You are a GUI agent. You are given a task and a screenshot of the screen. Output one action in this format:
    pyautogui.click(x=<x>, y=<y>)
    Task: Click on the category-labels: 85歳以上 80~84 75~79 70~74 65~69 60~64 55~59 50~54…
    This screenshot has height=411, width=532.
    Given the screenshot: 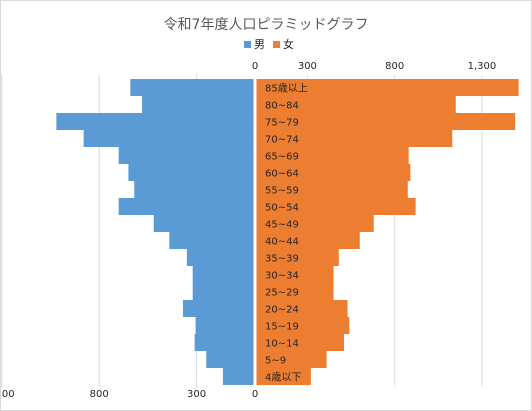 What is the action you would take?
    pyautogui.click(x=286, y=233)
    